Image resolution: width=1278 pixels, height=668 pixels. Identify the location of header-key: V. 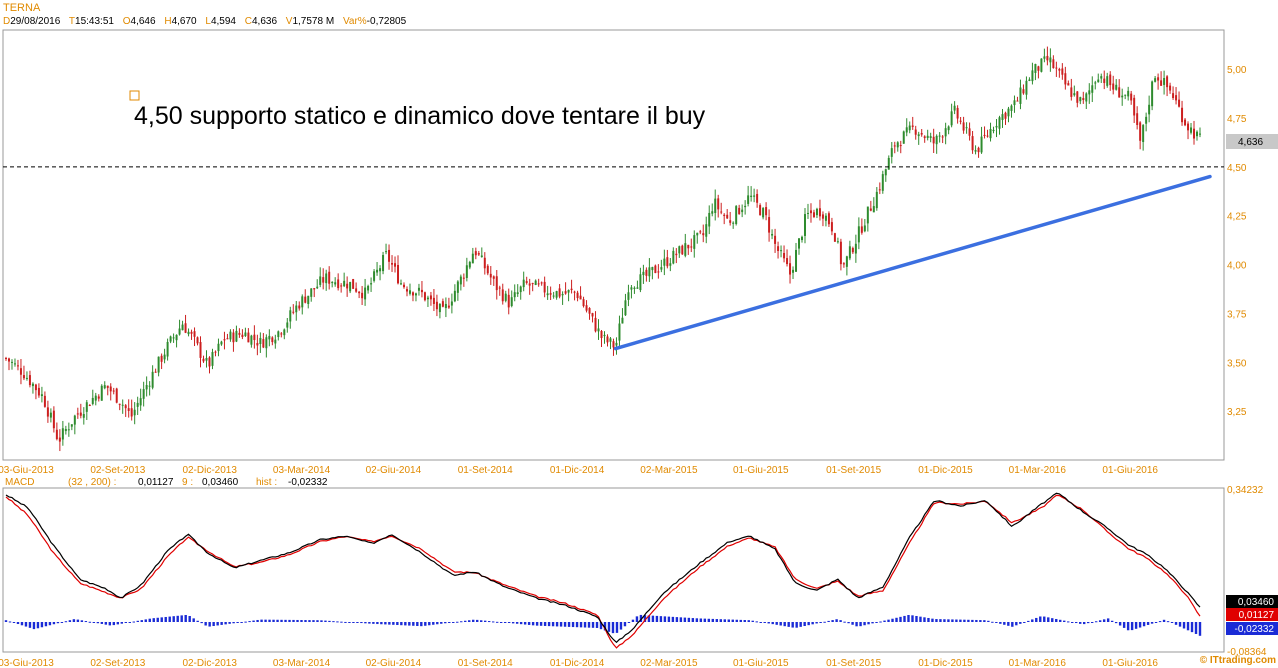
(289, 21).